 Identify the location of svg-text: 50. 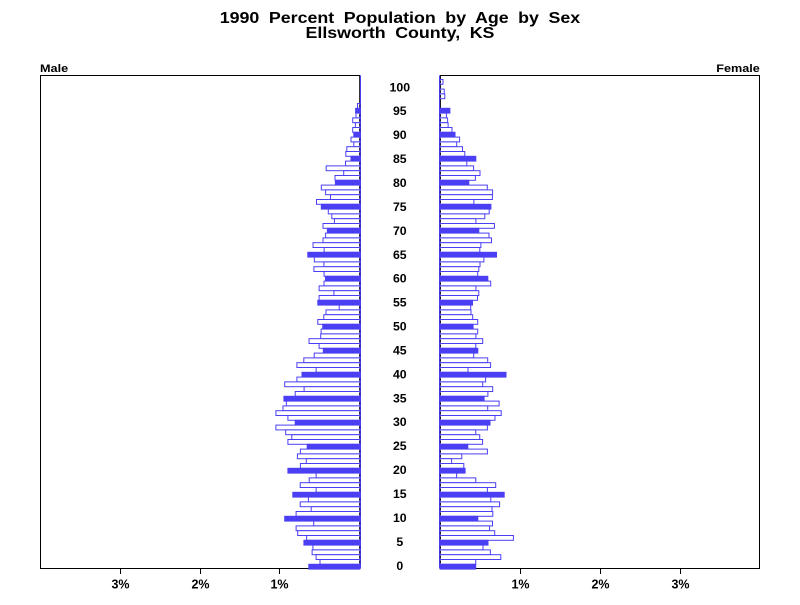
(400, 327).